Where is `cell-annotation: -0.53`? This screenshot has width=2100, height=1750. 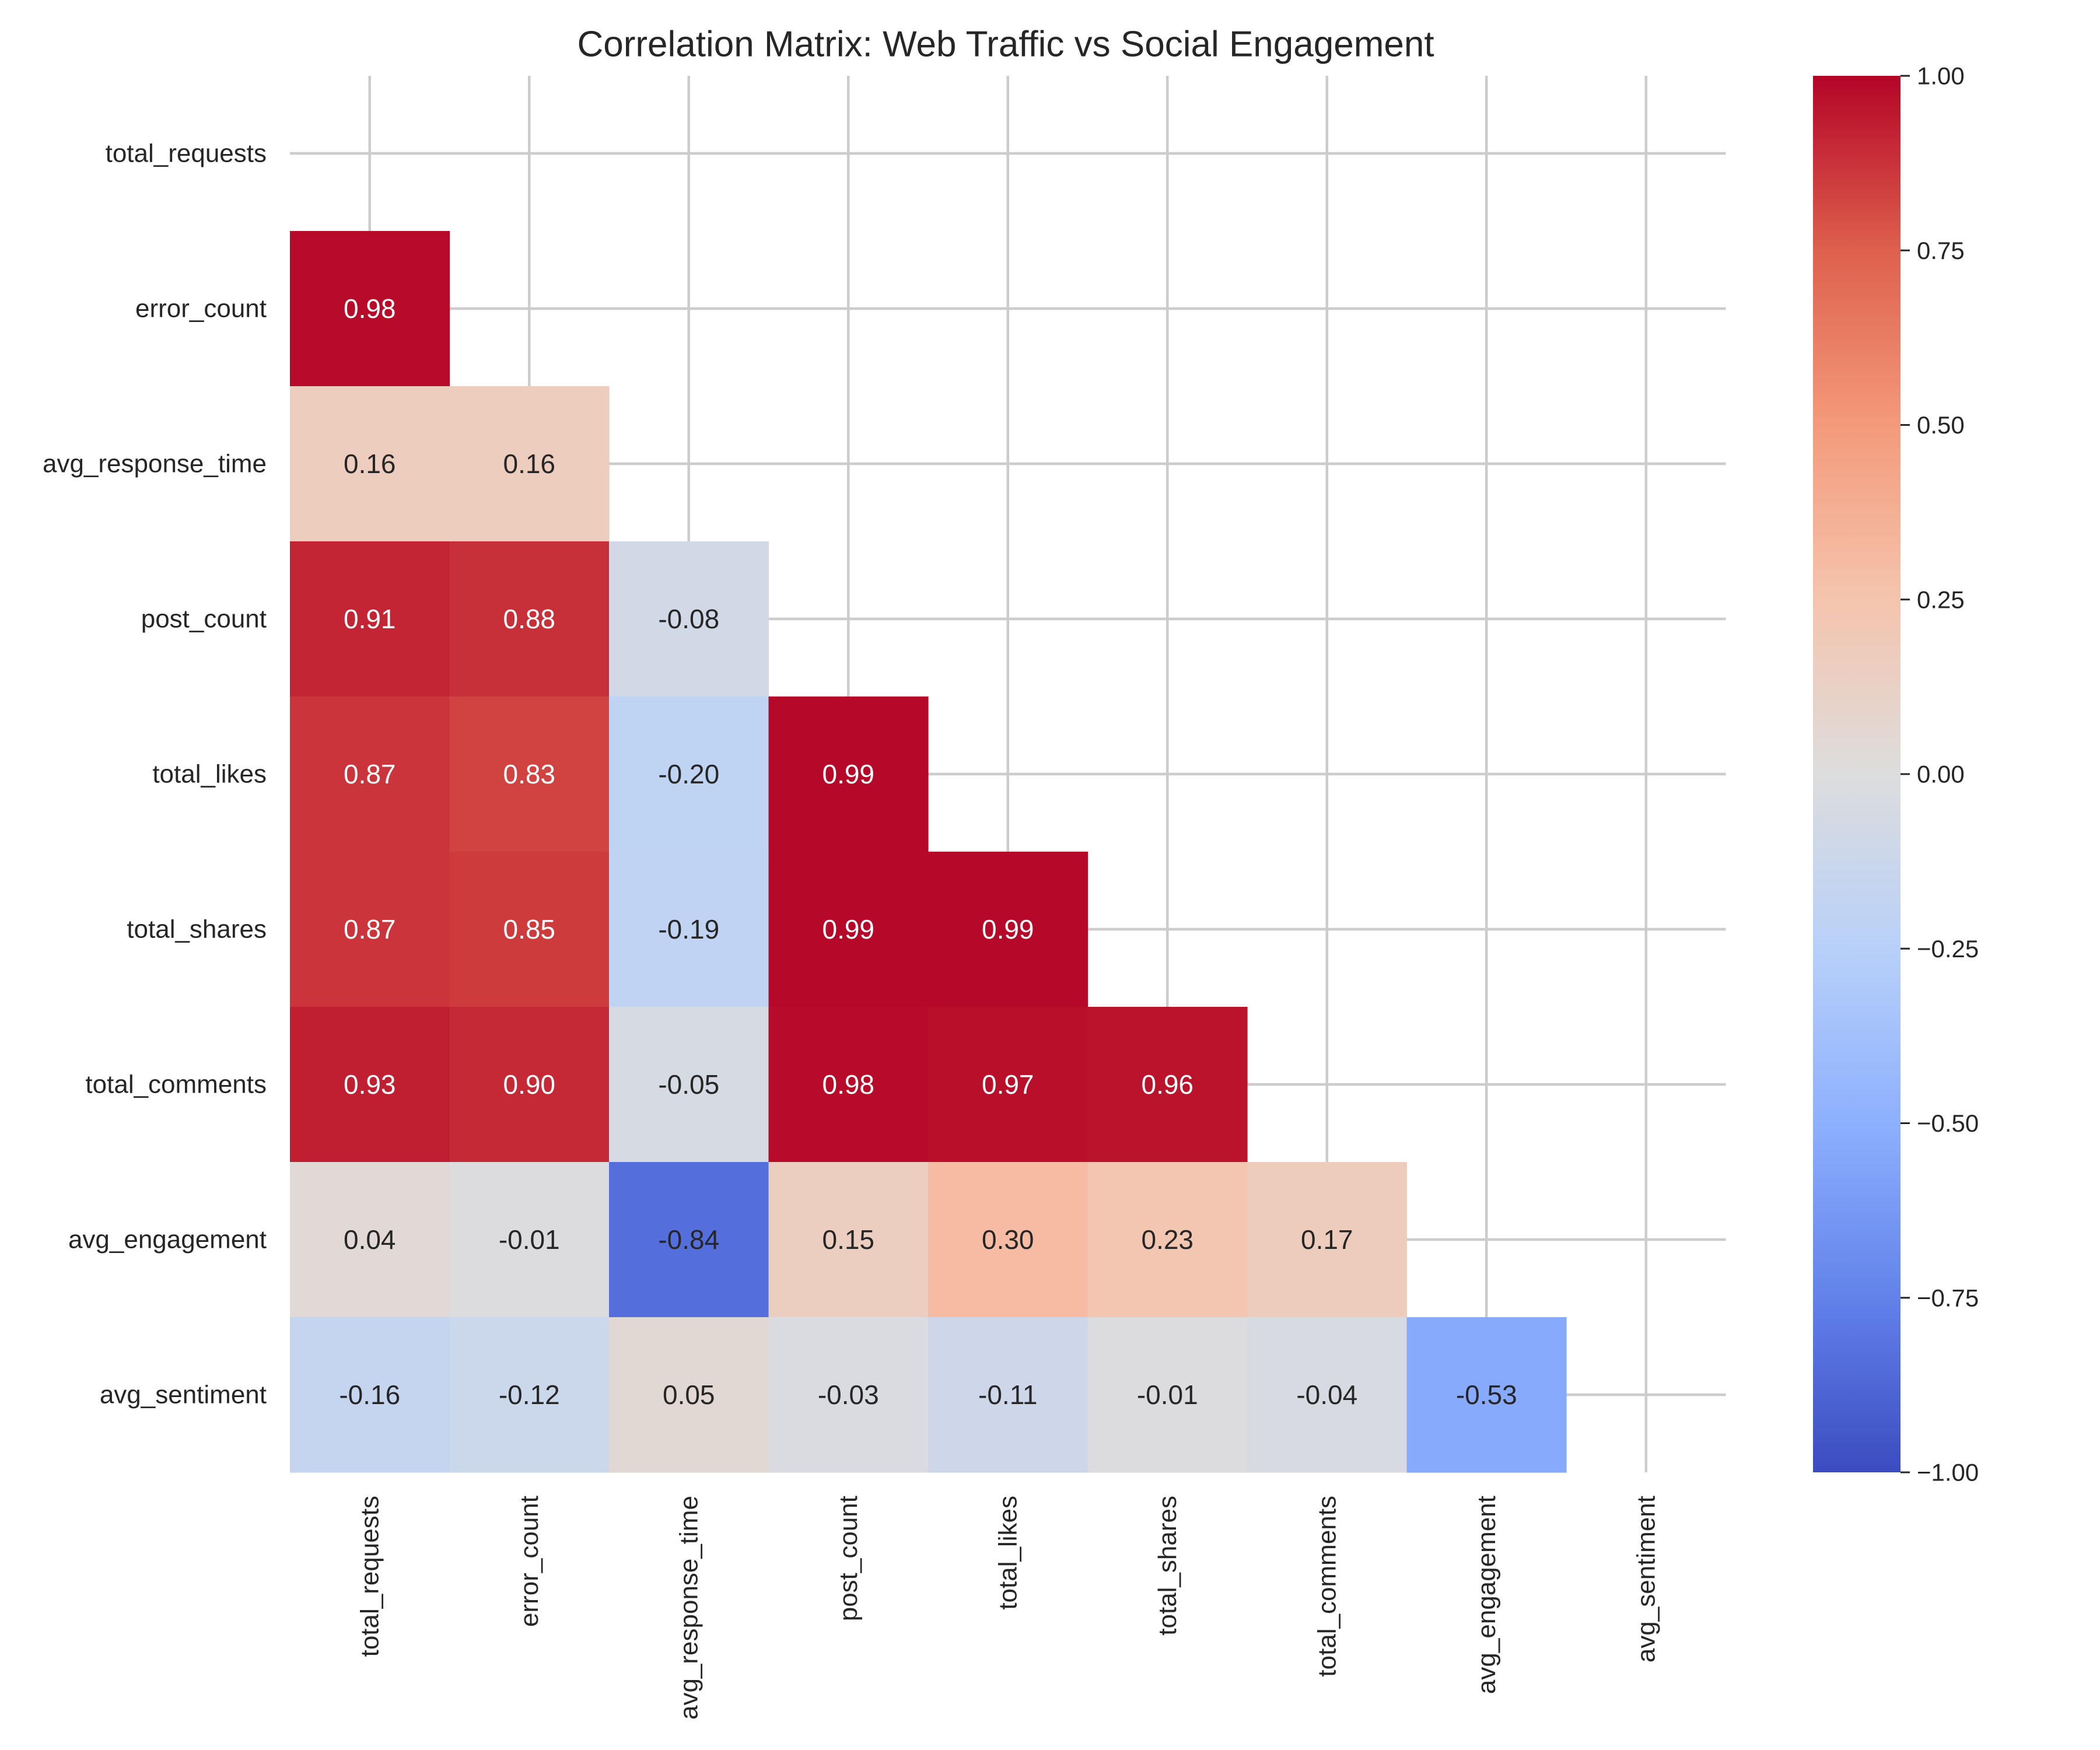 cell-annotation: -0.53 is located at coordinates (1486, 1395).